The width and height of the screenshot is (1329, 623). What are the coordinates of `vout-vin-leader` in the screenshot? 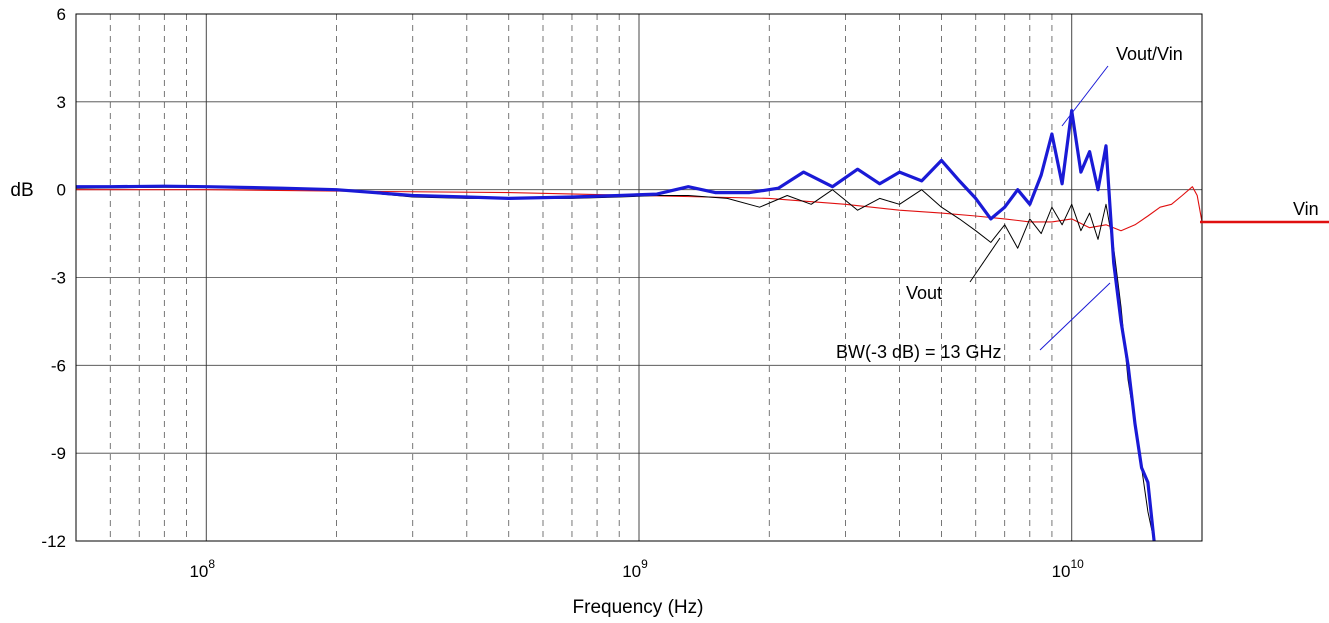 It's located at (1085, 96).